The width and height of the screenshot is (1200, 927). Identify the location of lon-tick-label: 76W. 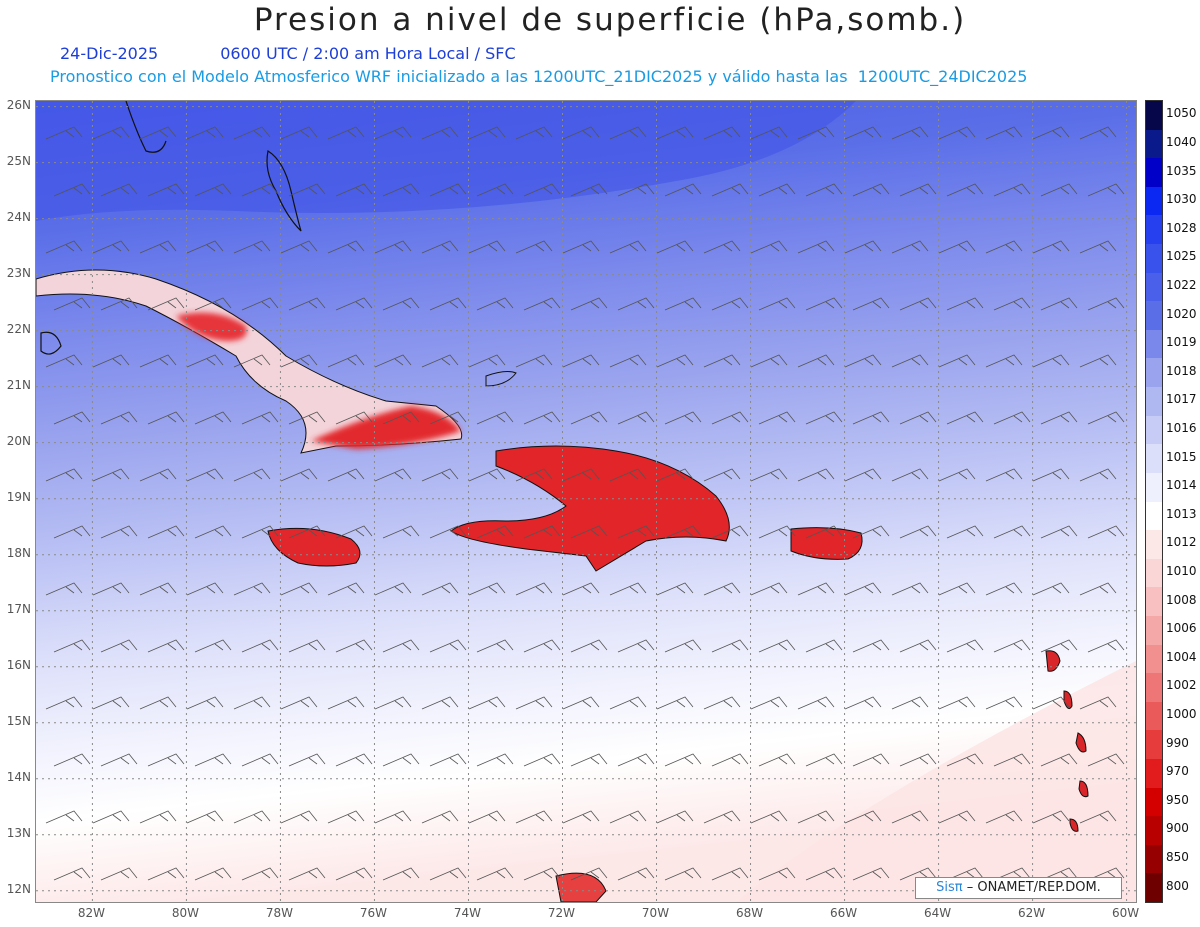
(373, 913).